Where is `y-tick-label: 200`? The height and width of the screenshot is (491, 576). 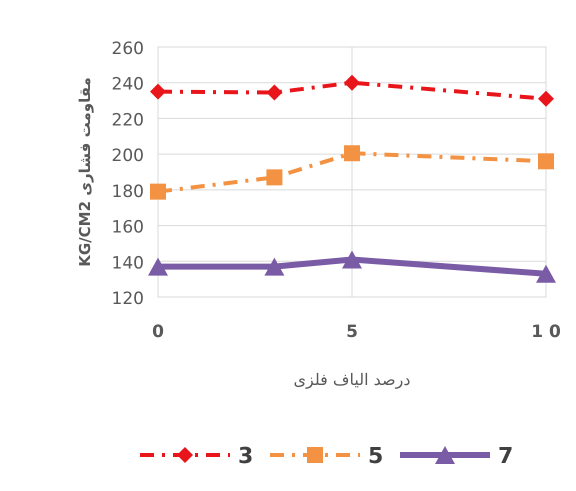
y-tick-label: 200 is located at coordinates (128, 156).